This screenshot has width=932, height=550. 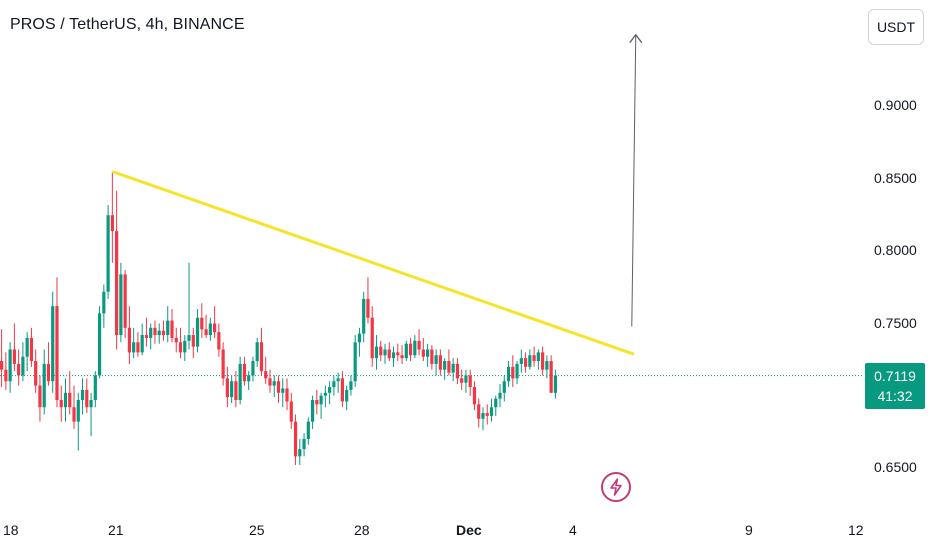 What do you see at coordinates (636, 38) in the screenshot?
I see `arrow-head` at bounding box center [636, 38].